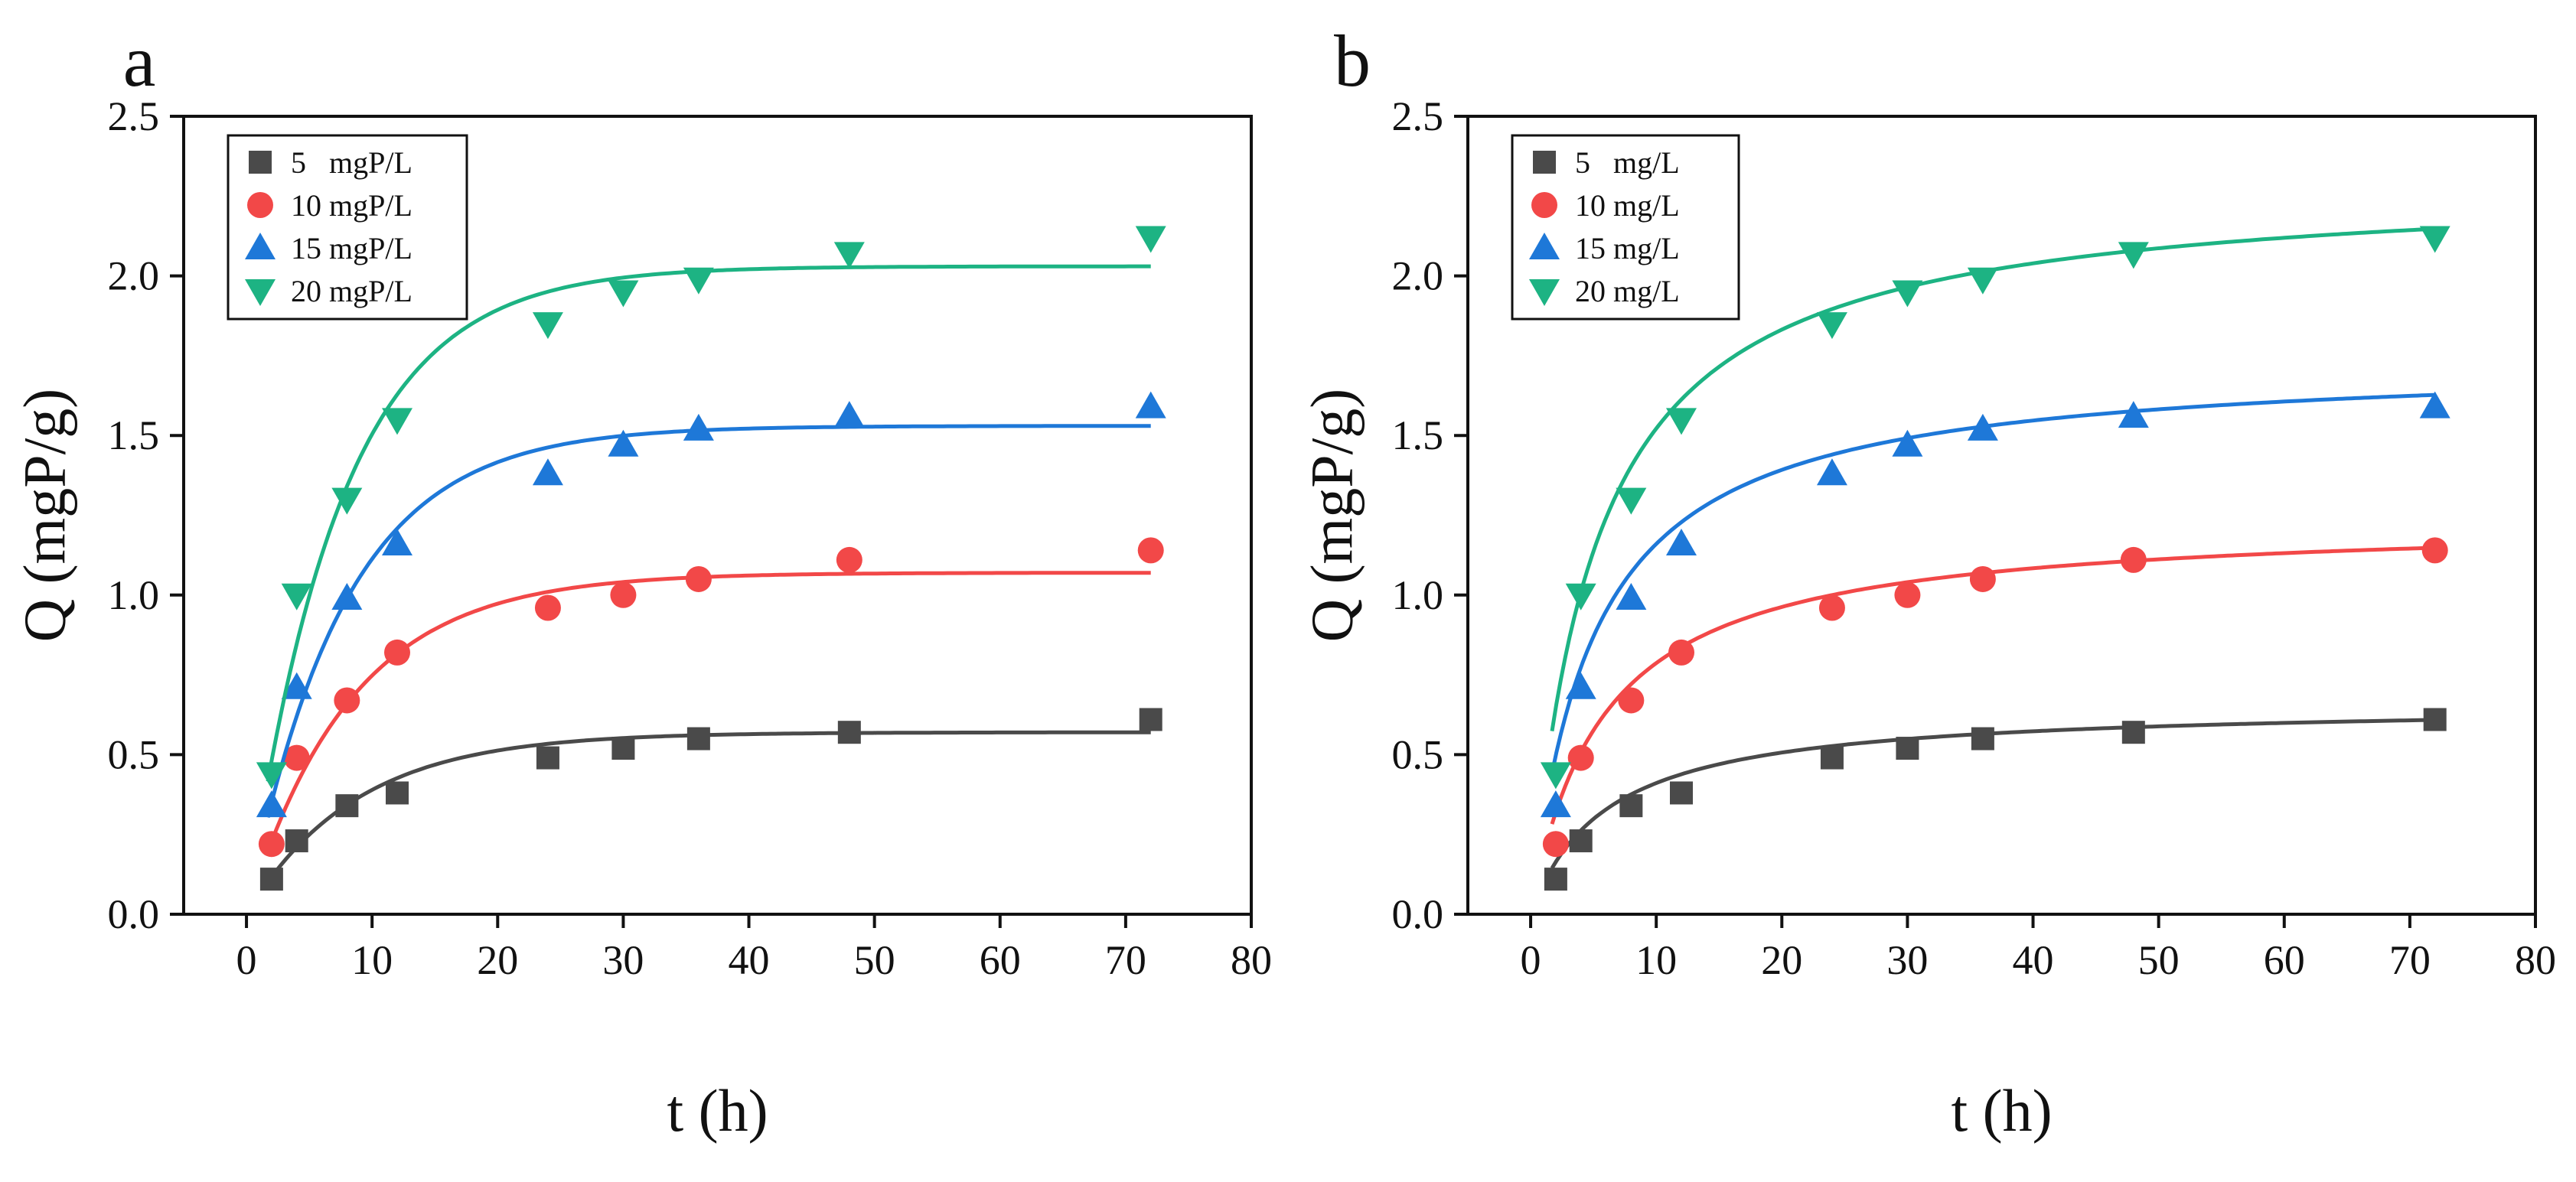 Image resolution: width=2576 pixels, height=1182 pixels. What do you see at coordinates (1000, 960) in the screenshot?
I see `x-tick-label: 60` at bounding box center [1000, 960].